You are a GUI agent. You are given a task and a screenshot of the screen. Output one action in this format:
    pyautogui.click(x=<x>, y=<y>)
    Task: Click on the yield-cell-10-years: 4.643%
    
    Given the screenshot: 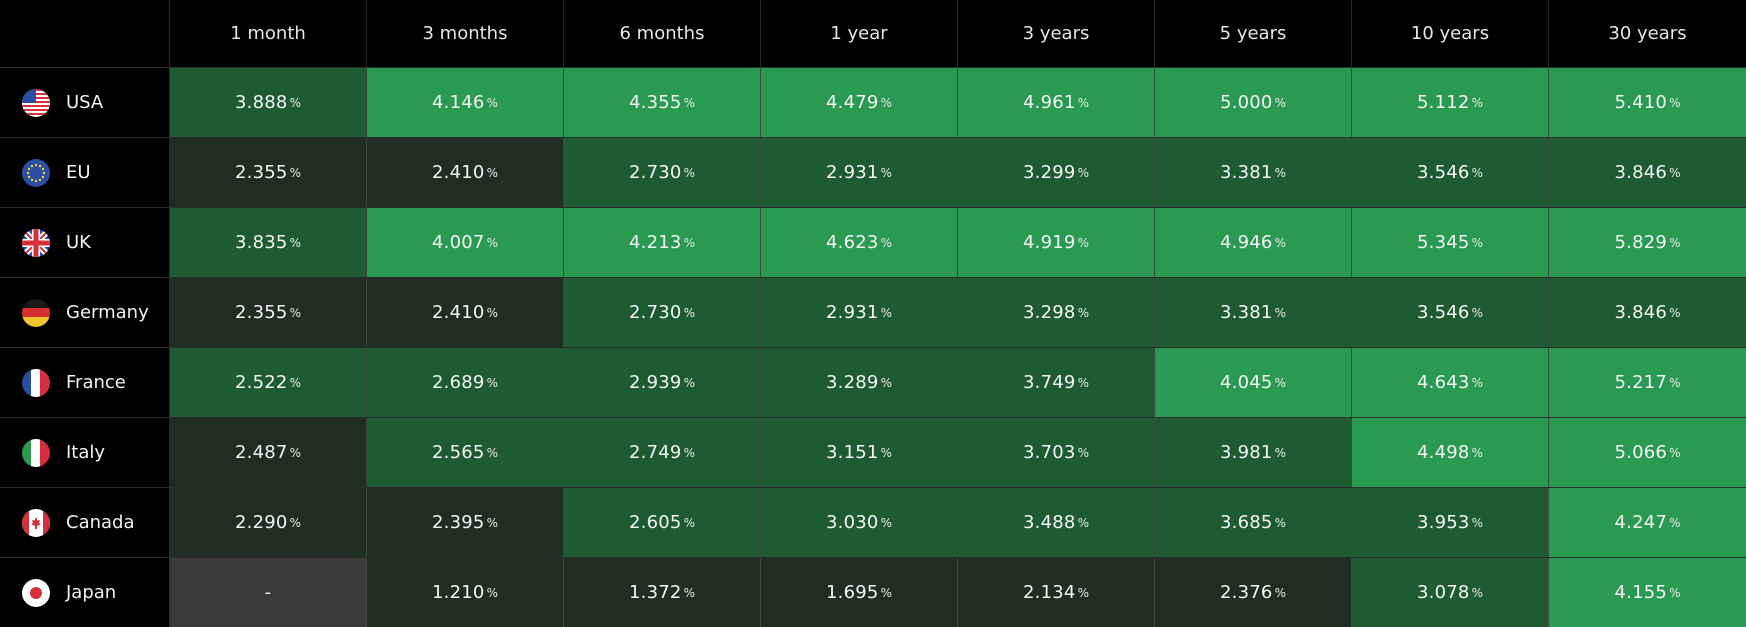 What is the action you would take?
    pyautogui.click(x=1450, y=382)
    